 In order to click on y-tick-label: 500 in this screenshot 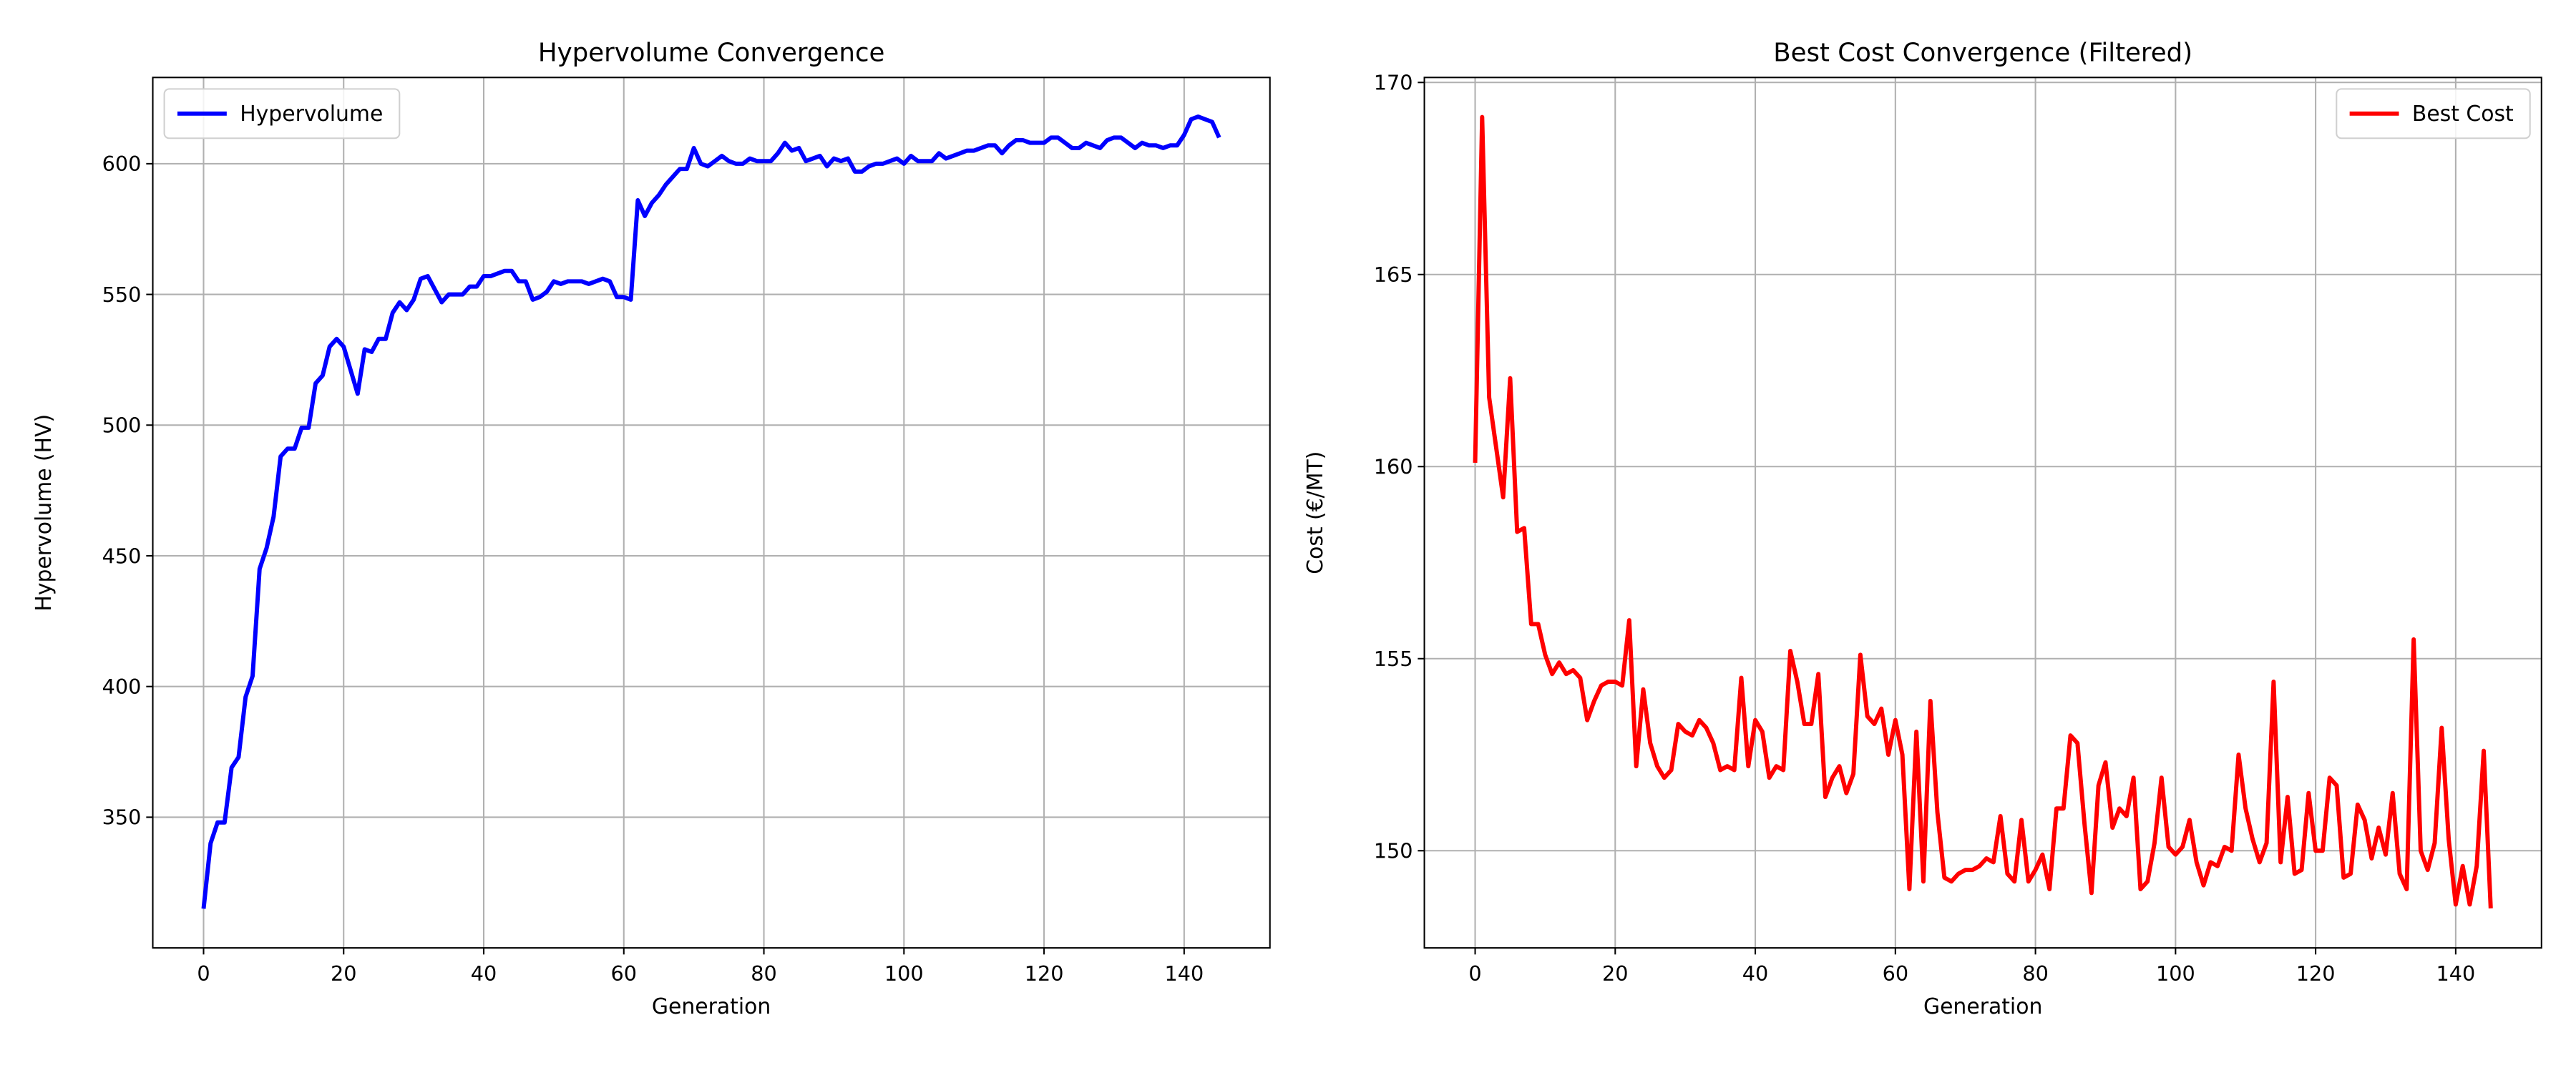, I will do `click(122, 425)`.